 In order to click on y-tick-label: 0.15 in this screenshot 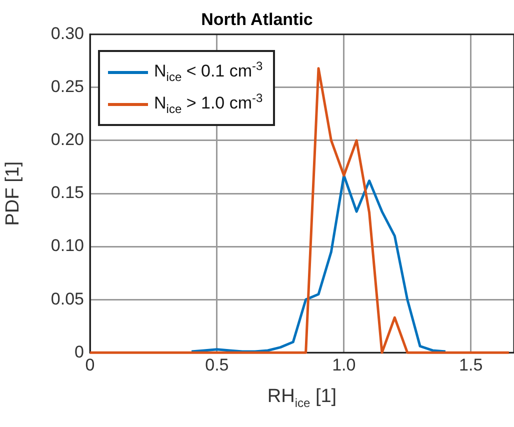, I will do `click(67, 192)`.